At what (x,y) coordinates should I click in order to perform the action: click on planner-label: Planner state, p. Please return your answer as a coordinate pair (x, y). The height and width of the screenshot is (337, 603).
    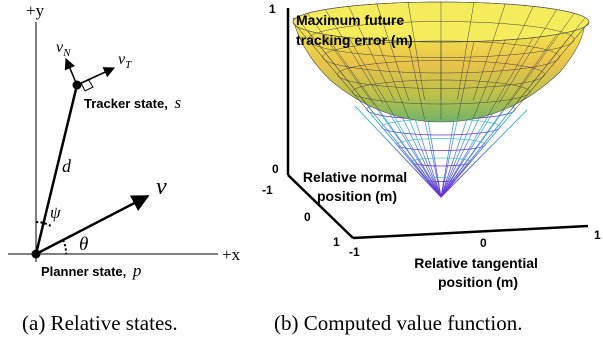
    Looking at the image, I should click on (91, 270).